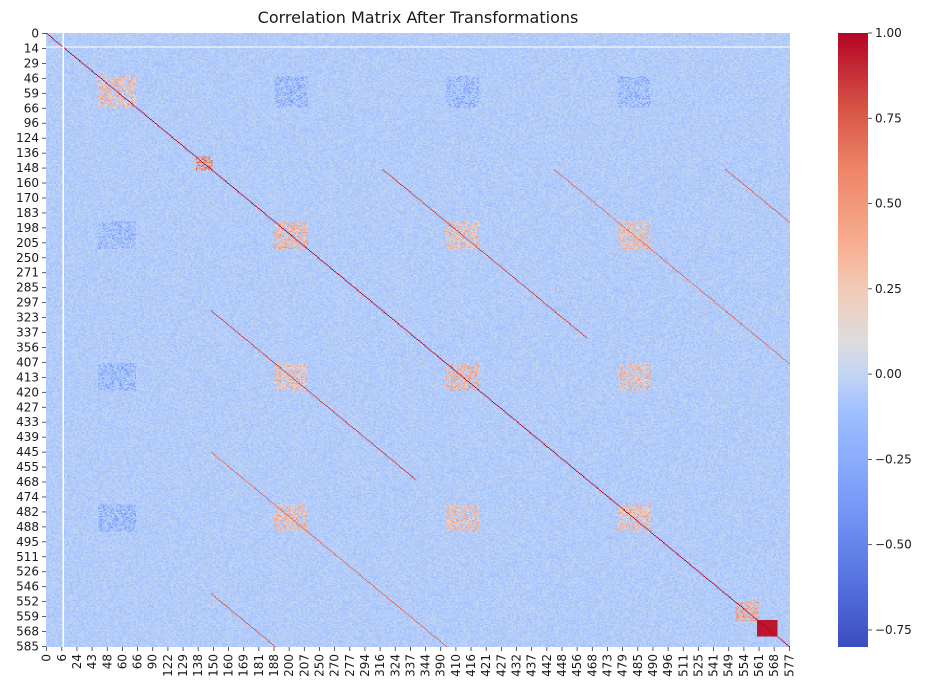 The image size is (929, 698). I want to click on x-tick-label: 207, so click(304, 665).